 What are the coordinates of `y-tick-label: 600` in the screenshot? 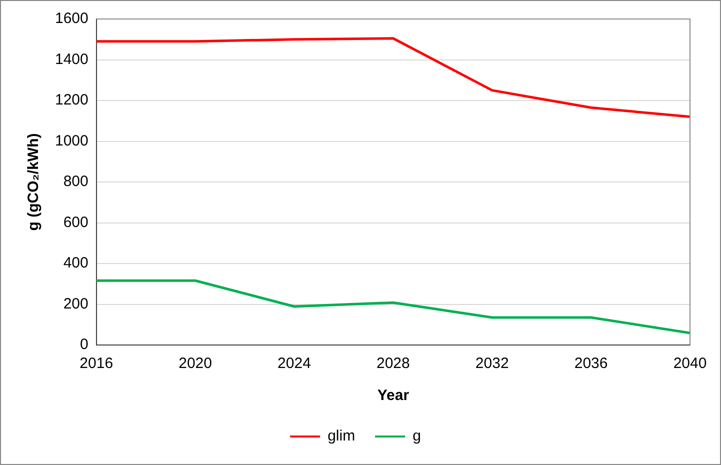 It's located at (75, 222).